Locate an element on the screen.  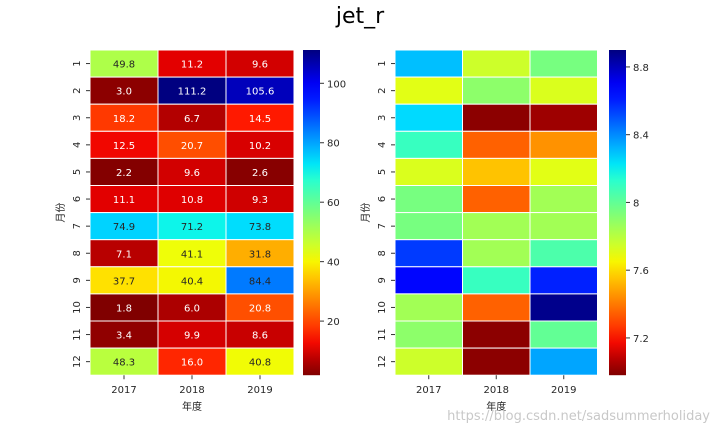
cell-value-label: 20.8 is located at coordinates (260, 308).